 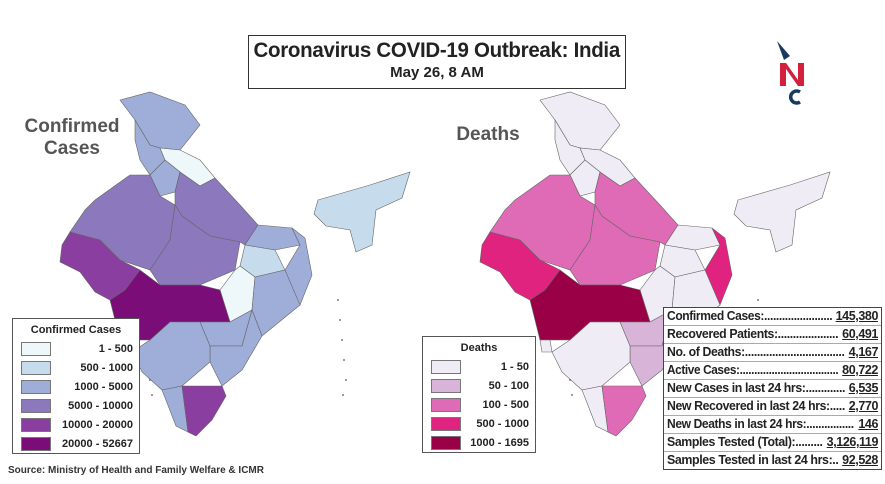 What do you see at coordinates (97, 424) in the screenshot?
I see `legend-range: 10000 - 20000` at bounding box center [97, 424].